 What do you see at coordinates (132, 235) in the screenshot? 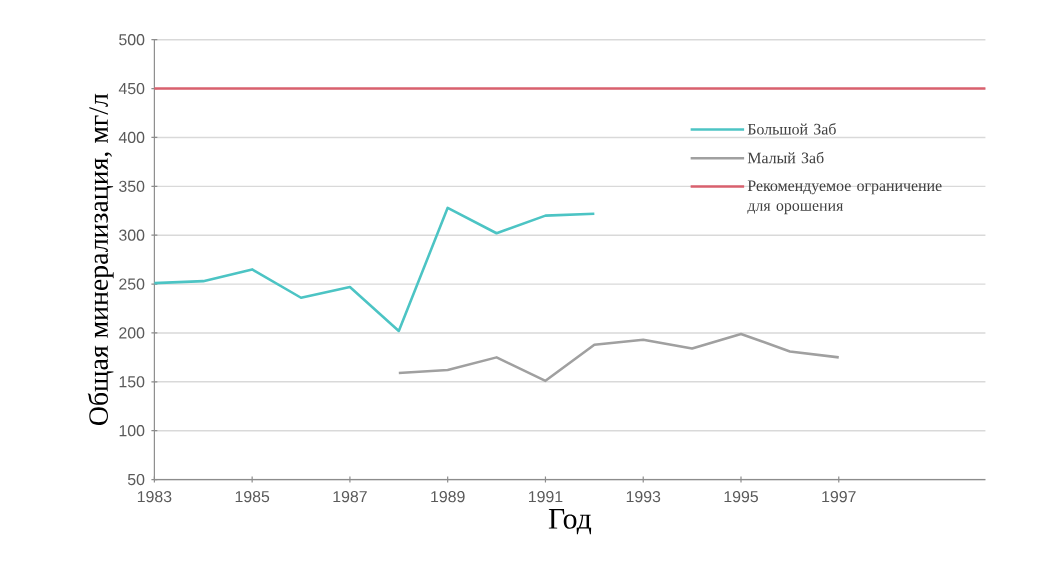
I see `y-tick-label: 300` at bounding box center [132, 235].